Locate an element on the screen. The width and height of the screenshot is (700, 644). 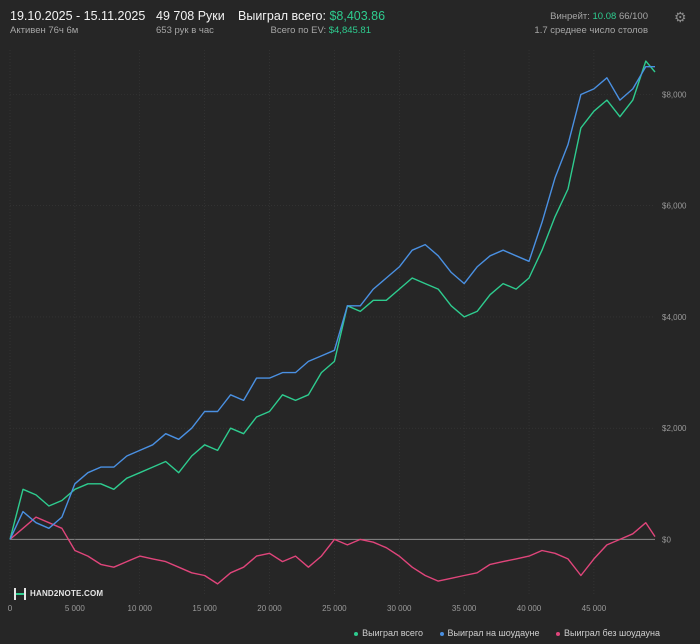
x-tick-label: 20 000 is located at coordinates (269, 608).